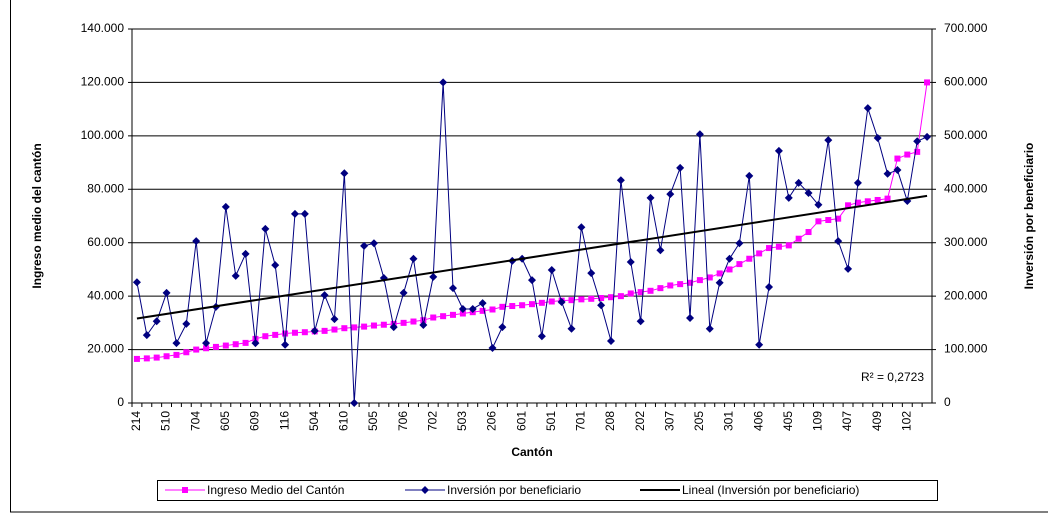 Image resolution: width=1048 pixels, height=514 pixels. What do you see at coordinates (966, 28) in the screenshot?
I see `y2-tick-label: 700.000` at bounding box center [966, 28].